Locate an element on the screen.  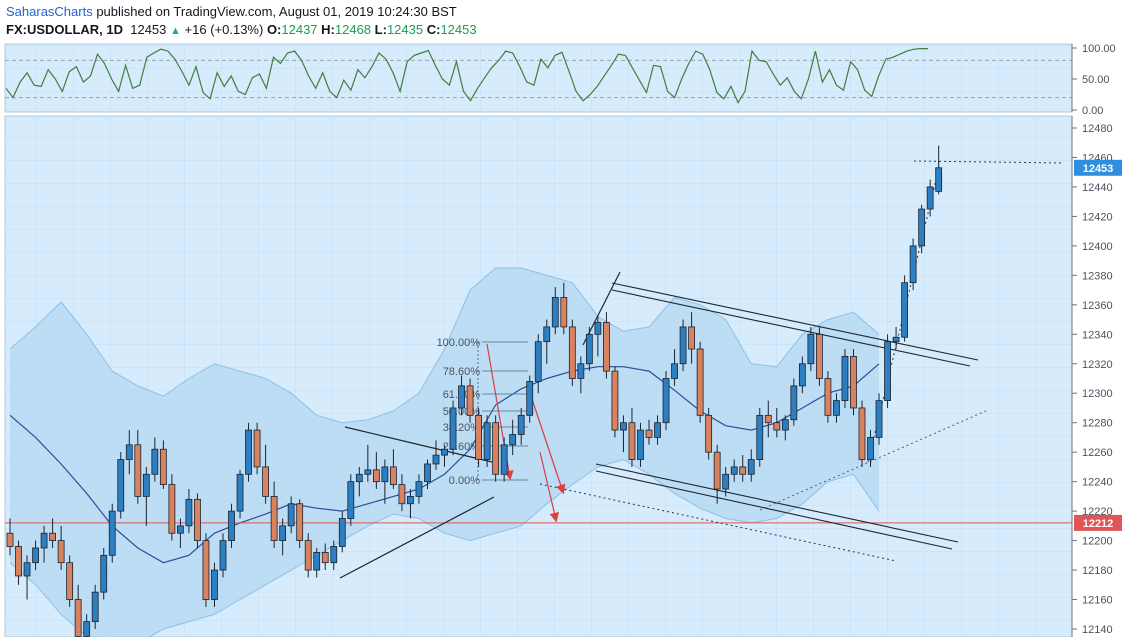
open-label: O: is located at coordinates (274, 29).